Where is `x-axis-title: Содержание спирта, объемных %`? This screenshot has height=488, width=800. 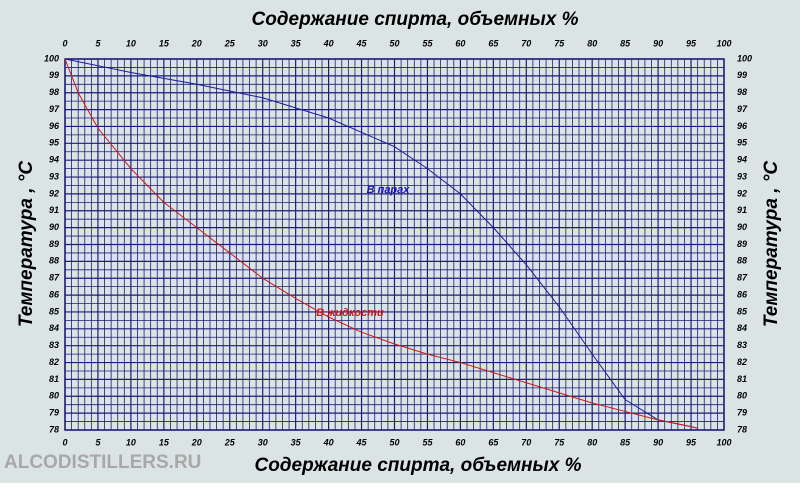
x-axis-title: Содержание спирта, объемных % is located at coordinates (417, 465).